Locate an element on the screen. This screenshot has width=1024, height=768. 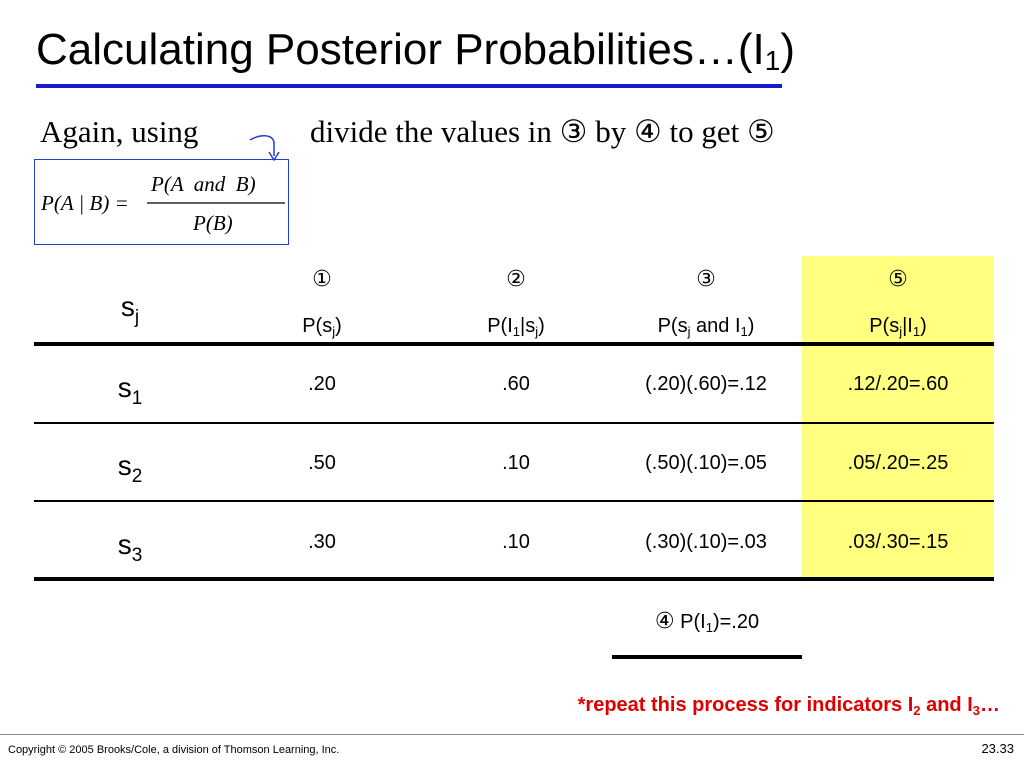
intro-text-left: Again, using is located at coordinates (119, 131).